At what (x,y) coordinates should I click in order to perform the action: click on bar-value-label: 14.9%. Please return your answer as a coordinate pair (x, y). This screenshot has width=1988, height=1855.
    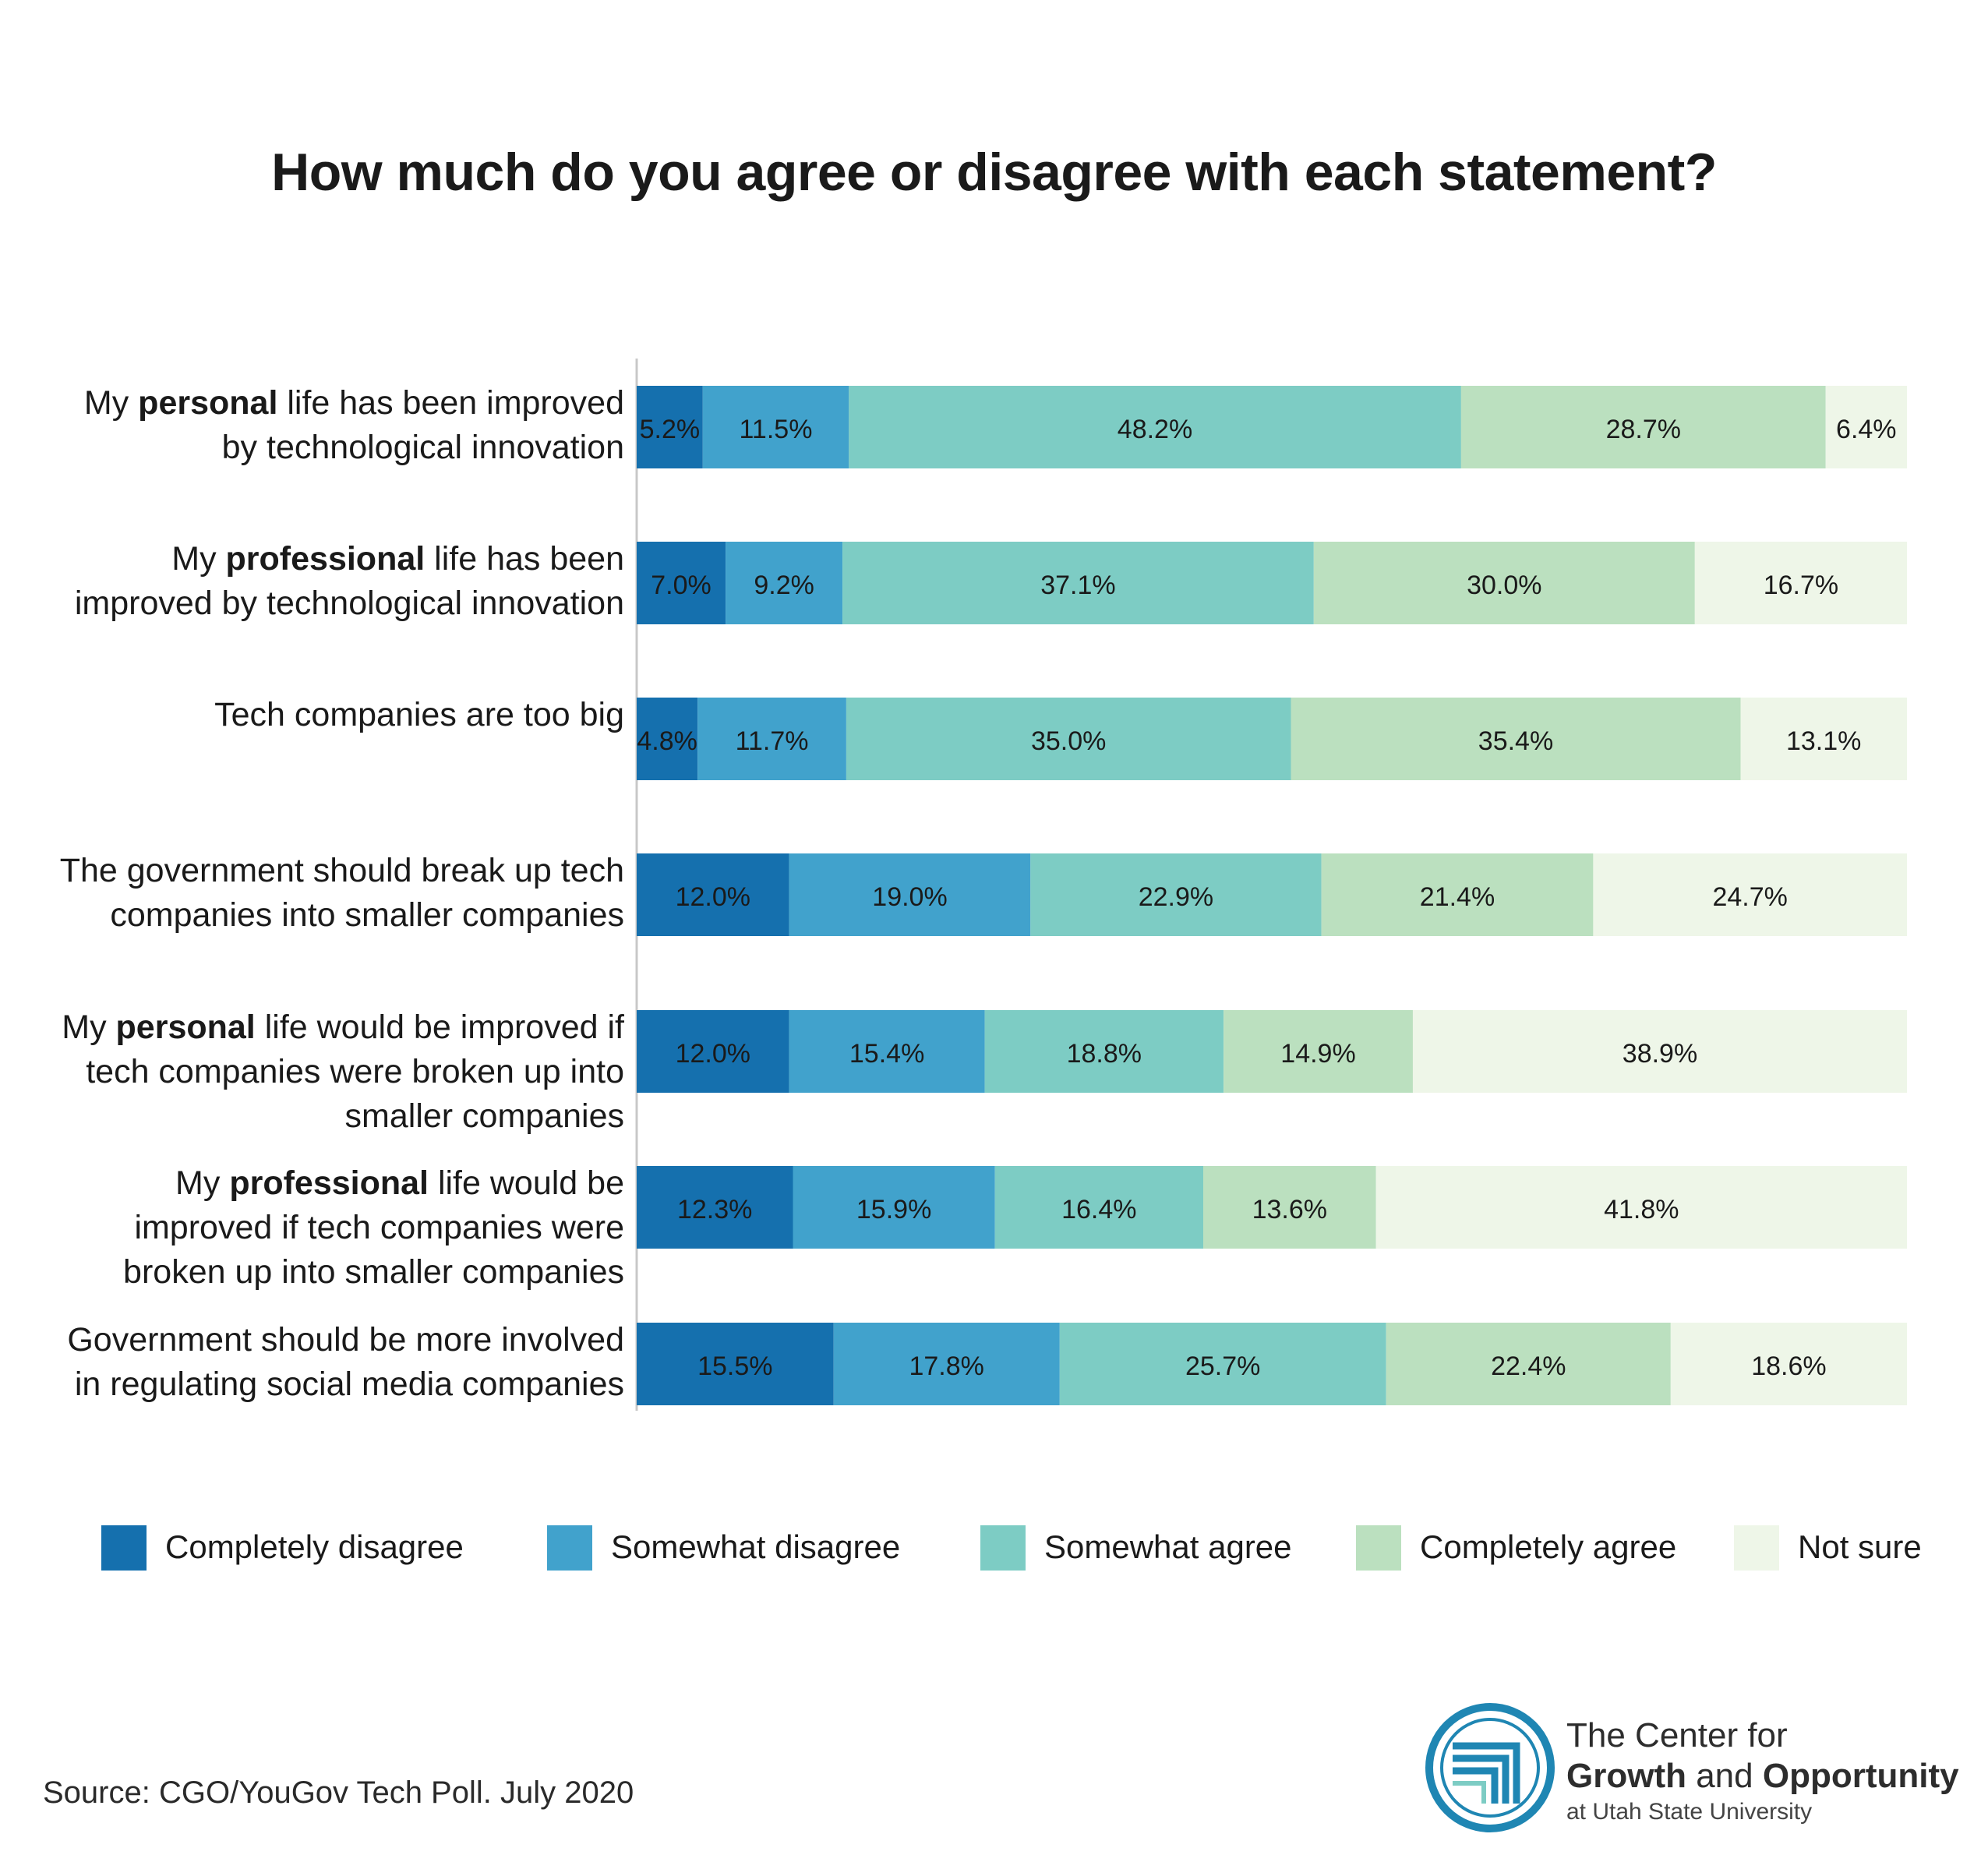
    Looking at the image, I should click on (1318, 1054).